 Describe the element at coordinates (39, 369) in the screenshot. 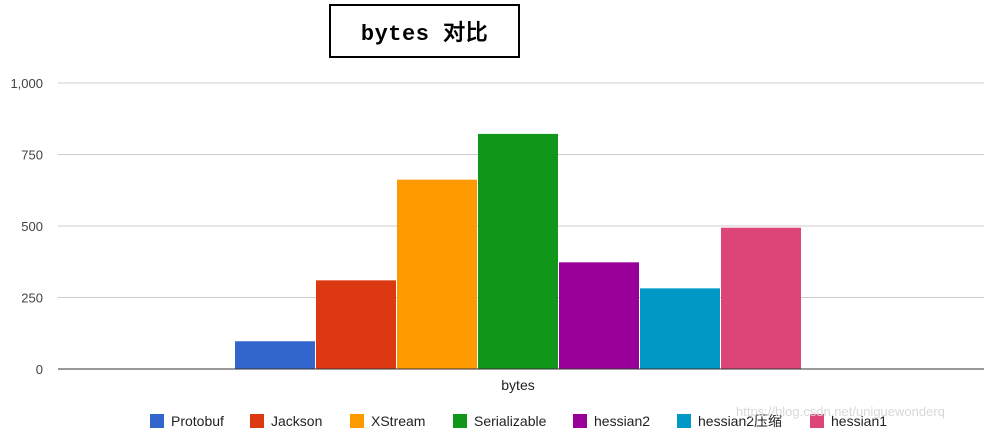

I see `y-tick-label: 0` at that location.